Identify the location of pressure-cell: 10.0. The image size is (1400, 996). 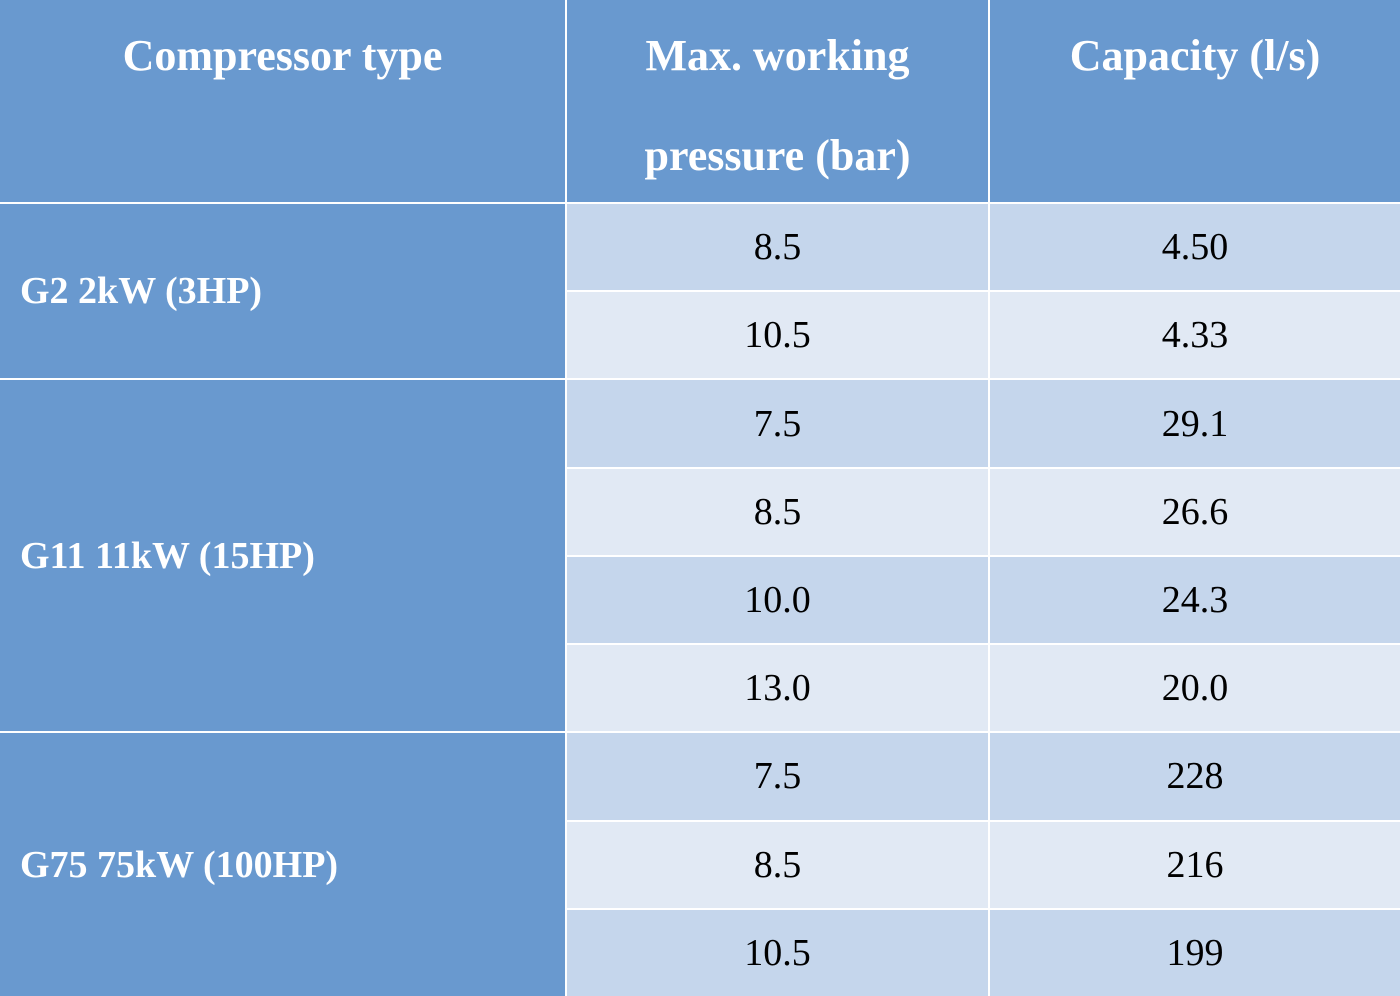
(777, 600).